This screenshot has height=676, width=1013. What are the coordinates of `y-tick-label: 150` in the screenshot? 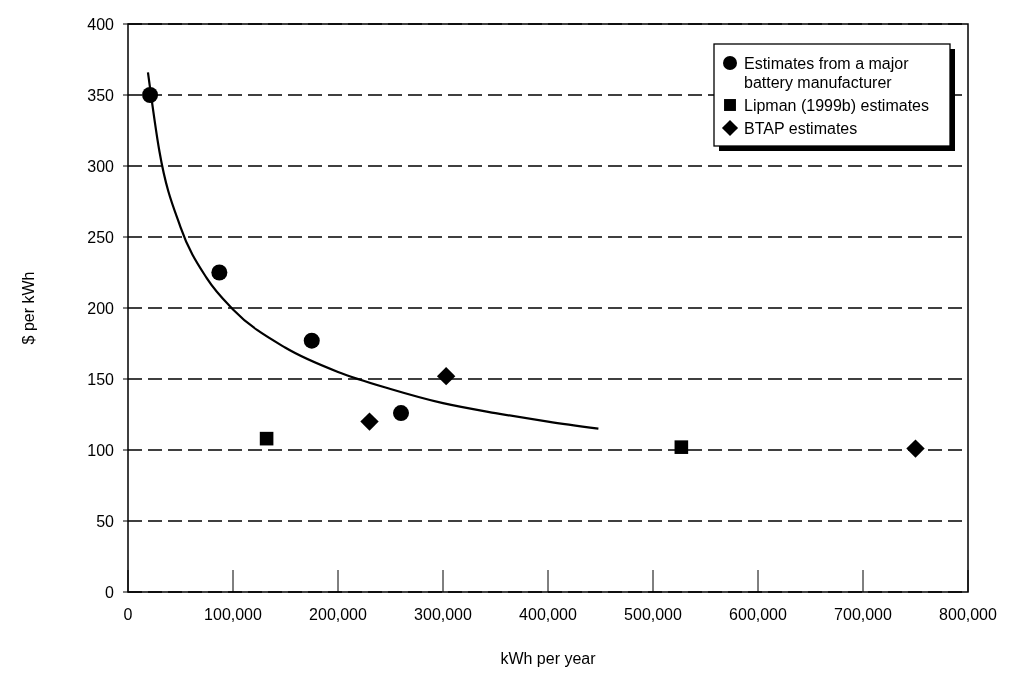 It's located at (101, 379).